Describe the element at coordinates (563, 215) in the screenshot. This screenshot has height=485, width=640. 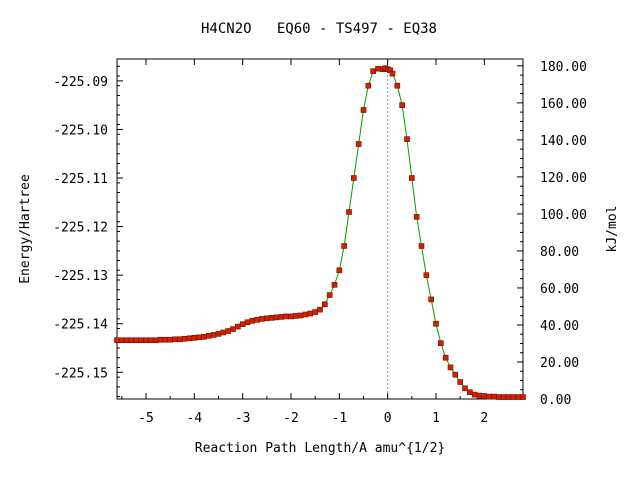
I see `y2-tick-label: 100.00` at that location.